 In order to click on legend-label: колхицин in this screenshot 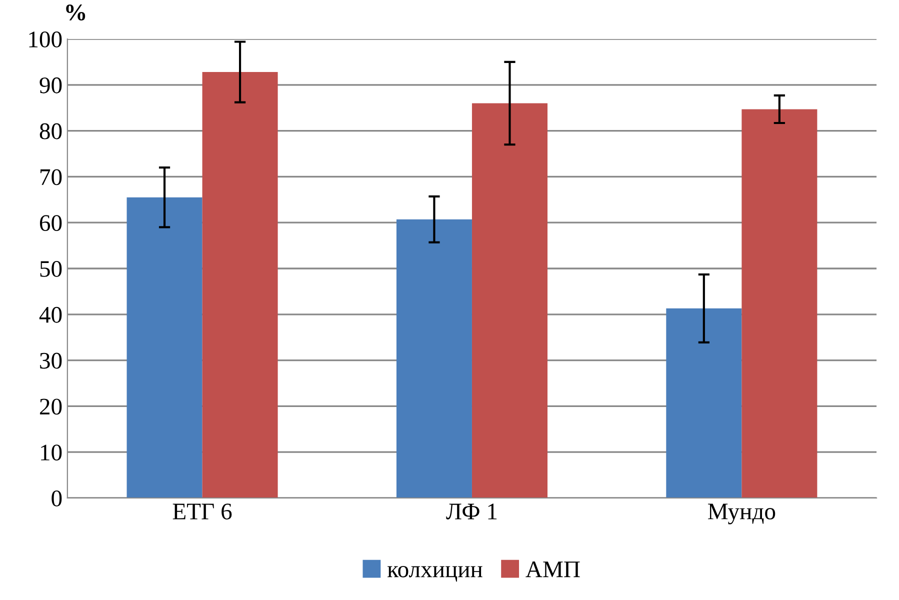, I will do `click(434, 574)`.